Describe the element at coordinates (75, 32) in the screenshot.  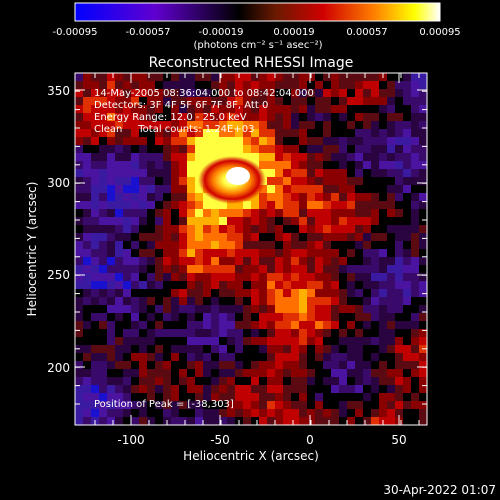
I see `colorbar-tick-1: -0.00095` at that location.